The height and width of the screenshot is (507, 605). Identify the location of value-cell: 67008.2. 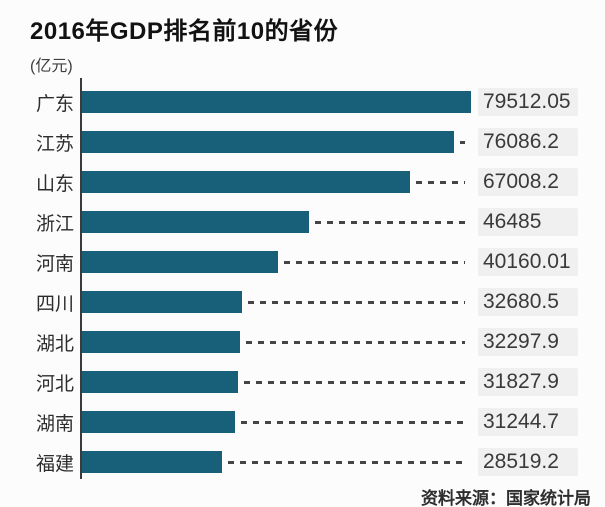
(533, 182).